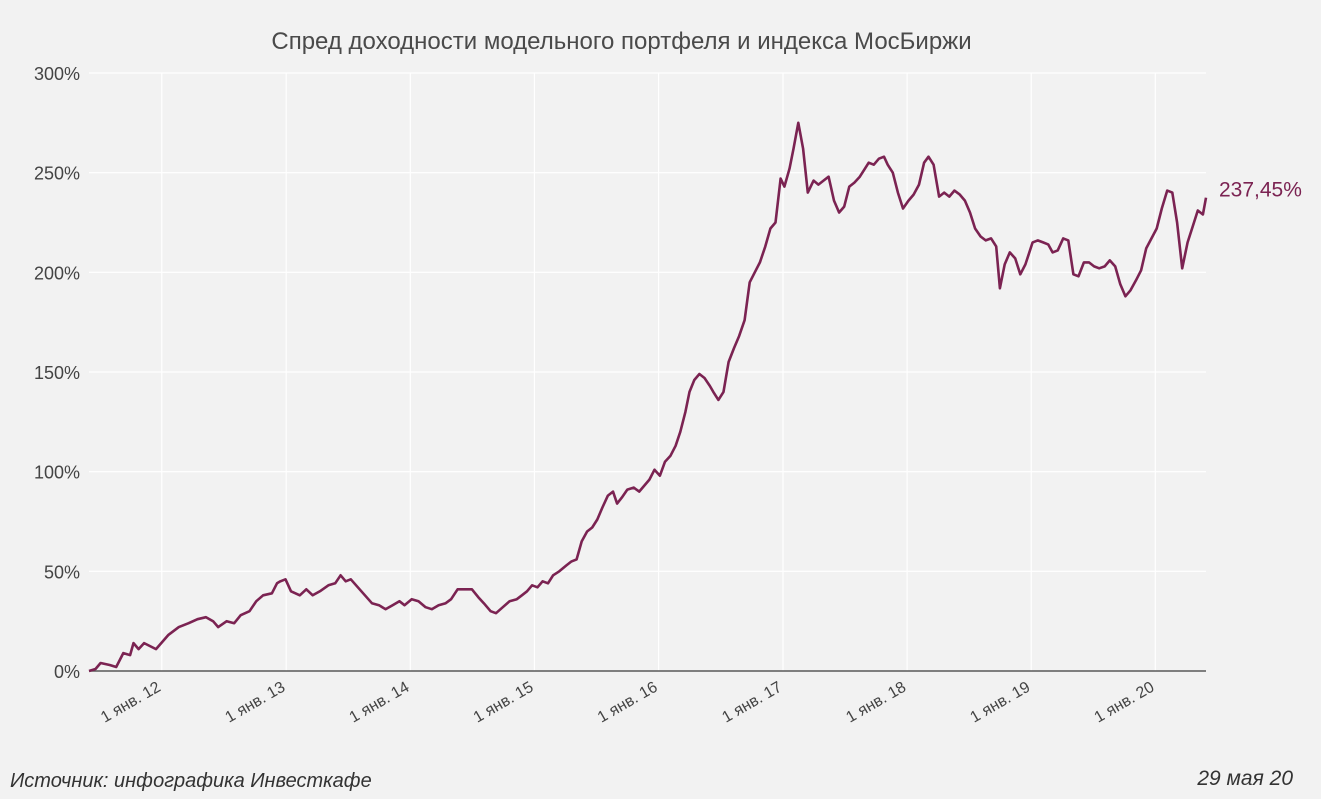 The width and height of the screenshot is (1321, 799). Describe the element at coordinates (504, 703) in the screenshot. I see `x-tick-label: 1 янв. 15` at that location.